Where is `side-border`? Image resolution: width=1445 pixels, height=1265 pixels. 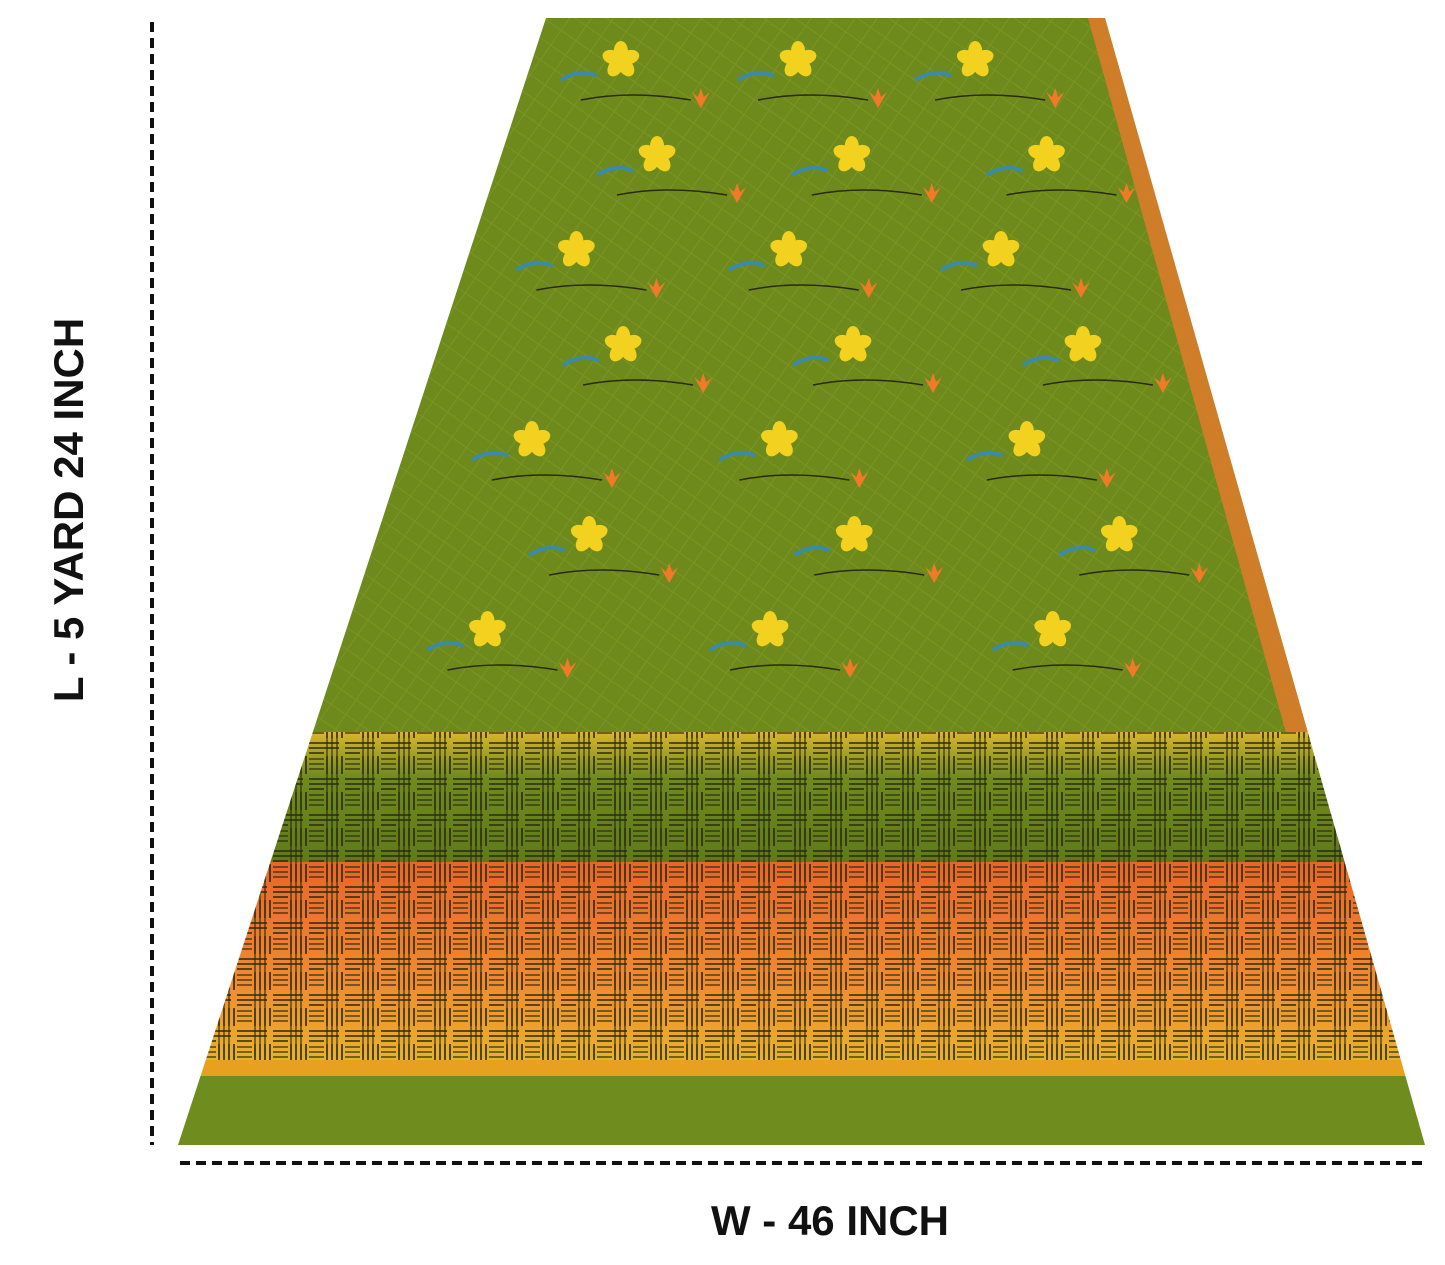
side-border is located at coordinates (1198, 375).